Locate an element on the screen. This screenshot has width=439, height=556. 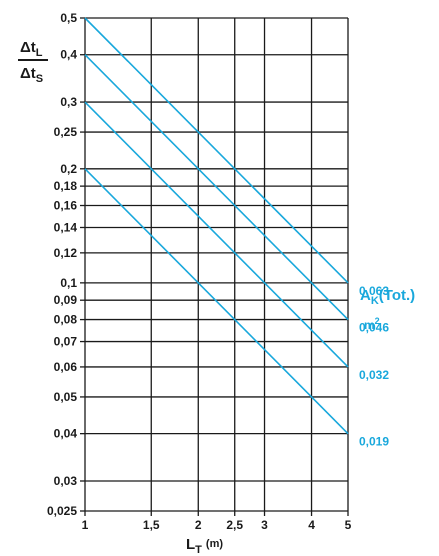
y-tick-label: 0,08 is located at coordinates (66, 320).